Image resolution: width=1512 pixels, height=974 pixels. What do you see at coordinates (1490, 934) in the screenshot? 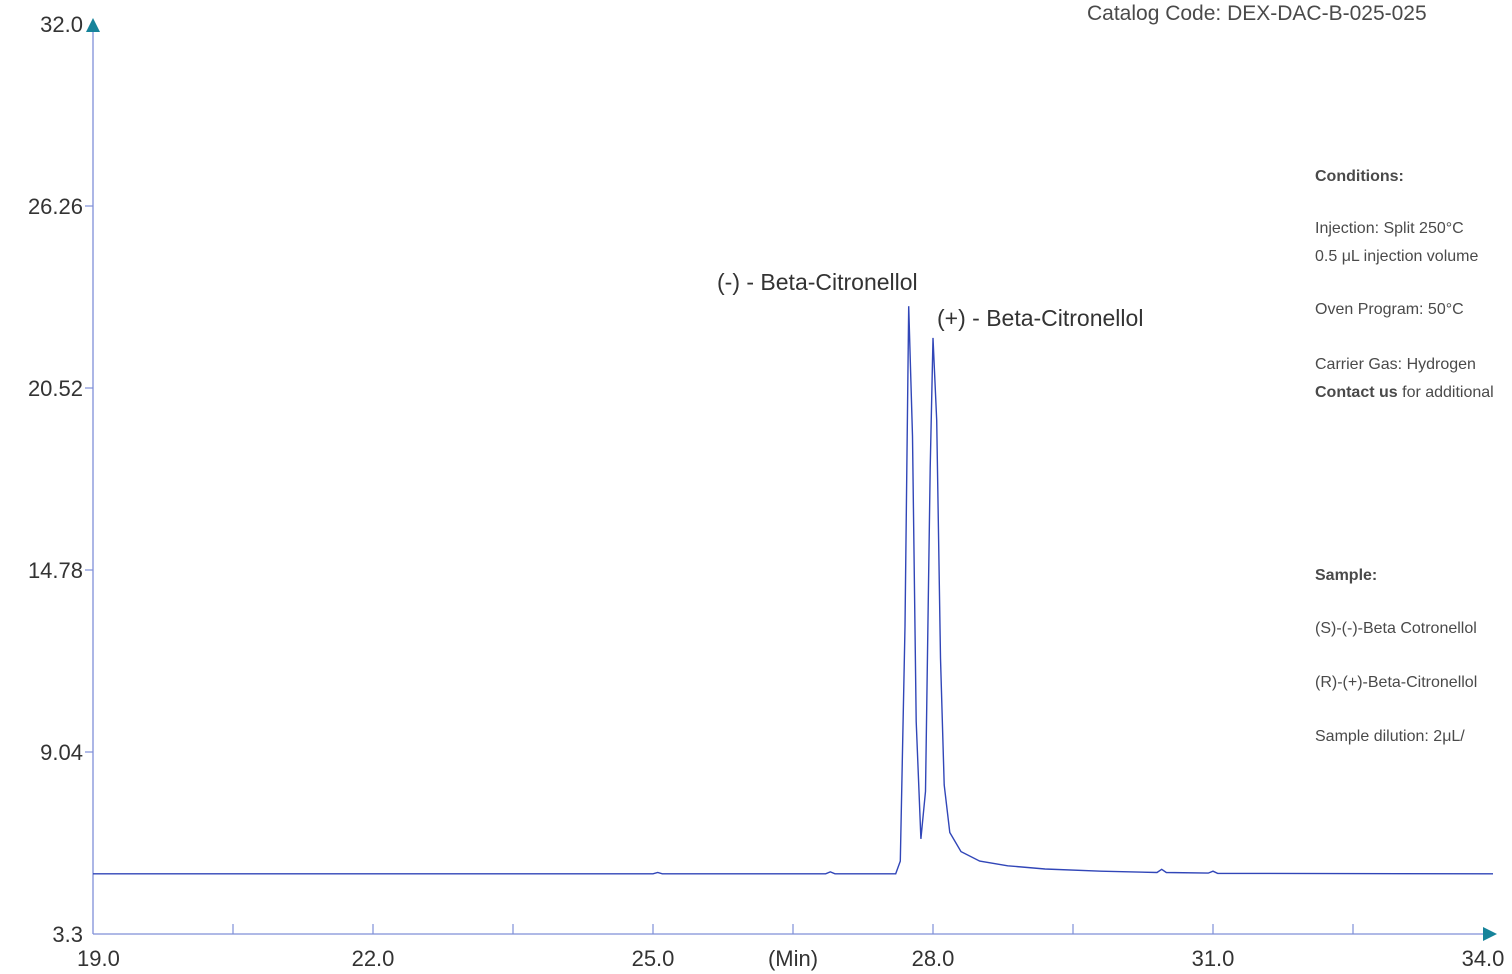
I see `x-axis-arrow-icon` at bounding box center [1490, 934].